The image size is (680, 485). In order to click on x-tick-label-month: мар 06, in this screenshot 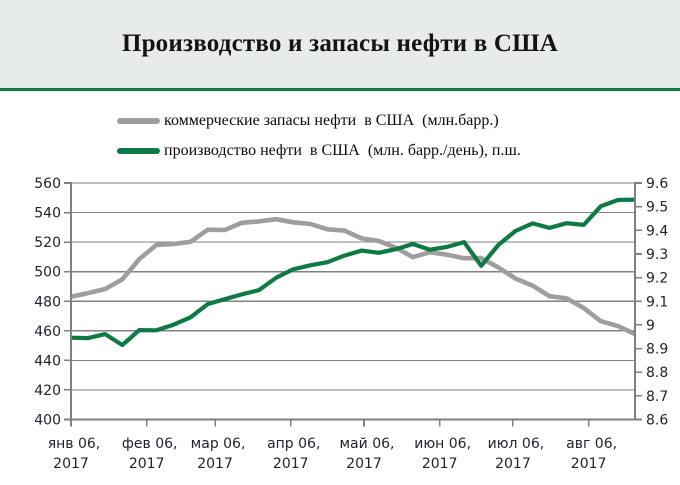, I will do `click(218, 444)`.